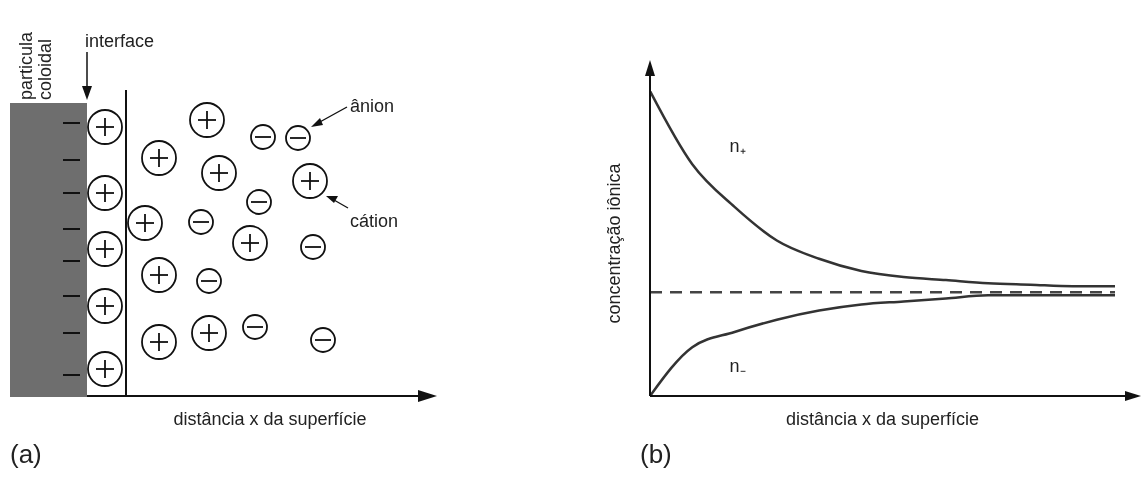 This screenshot has width=1148, height=478. What do you see at coordinates (882, 418) in the screenshot?
I see `x-axis-title: distância x da superfície` at bounding box center [882, 418].